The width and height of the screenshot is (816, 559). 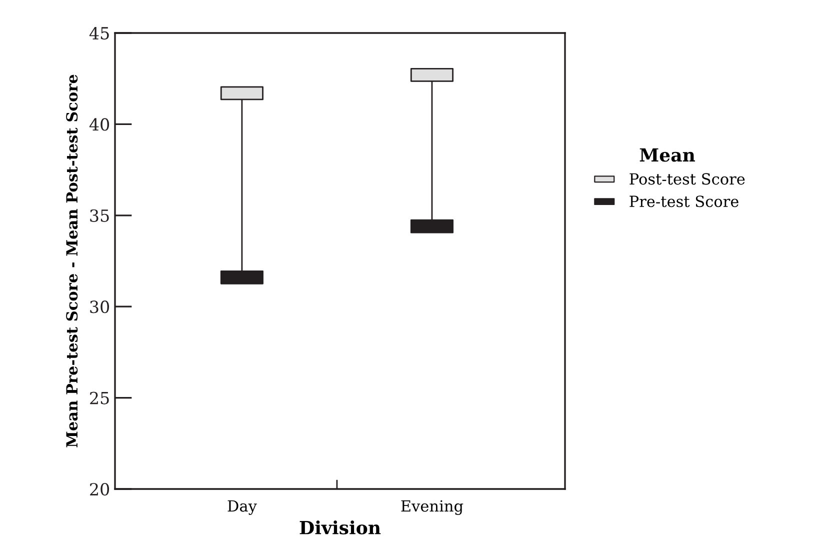 What do you see at coordinates (100, 307) in the screenshot?
I see `y-tick-label: 30` at bounding box center [100, 307].